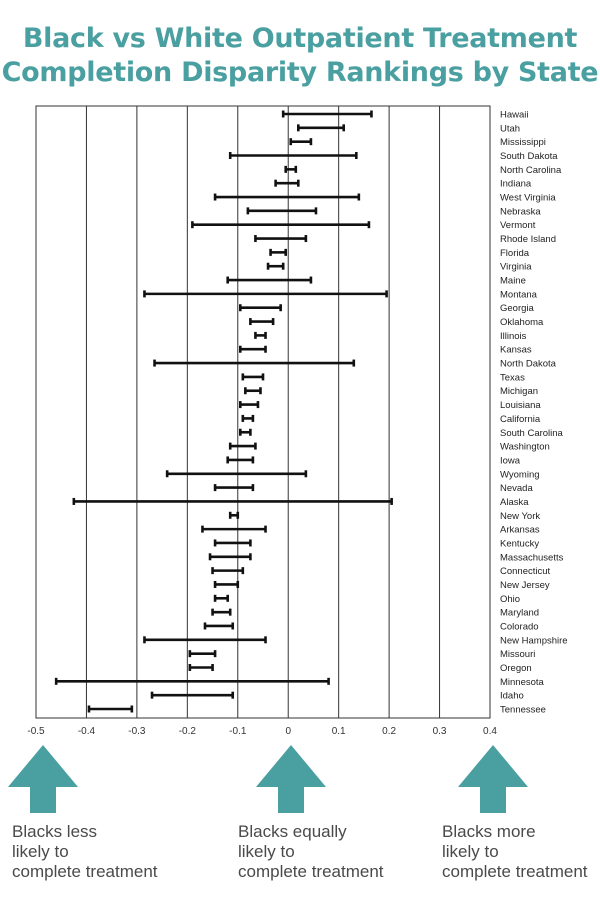 This screenshot has height=900, width=600. Describe the element at coordinates (510, 460) in the screenshot. I see `state-label: Iowa` at that location.